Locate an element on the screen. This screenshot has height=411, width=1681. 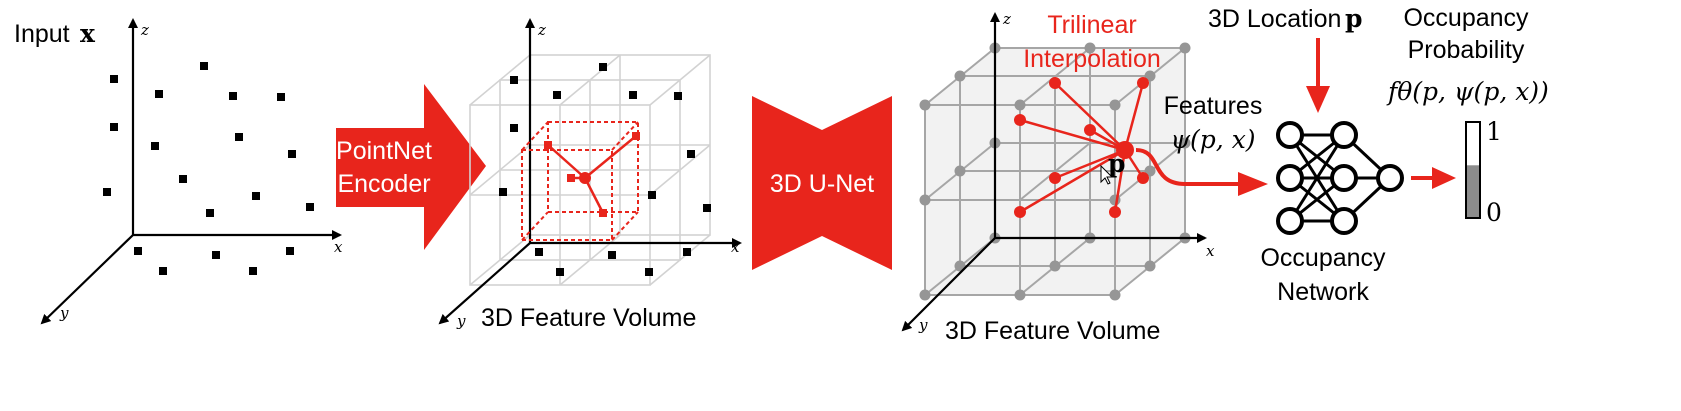
unet-label: 3D U-Net is located at coordinates (822, 184).